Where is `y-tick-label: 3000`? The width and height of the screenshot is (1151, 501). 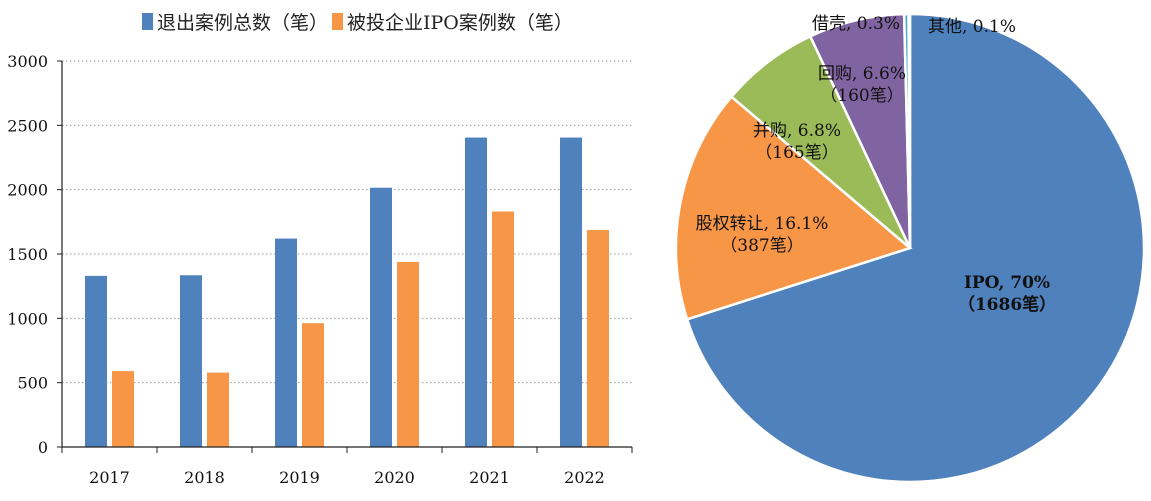
y-tick-label: 3000 is located at coordinates (27, 61).